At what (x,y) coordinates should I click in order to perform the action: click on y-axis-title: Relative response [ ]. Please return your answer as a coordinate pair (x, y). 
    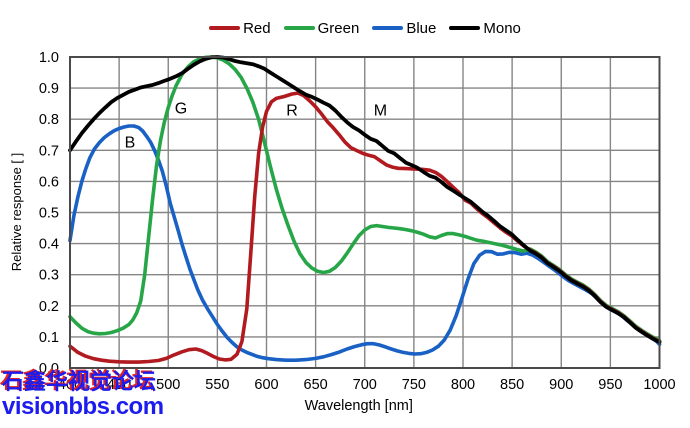
    Looking at the image, I should click on (16, 212).